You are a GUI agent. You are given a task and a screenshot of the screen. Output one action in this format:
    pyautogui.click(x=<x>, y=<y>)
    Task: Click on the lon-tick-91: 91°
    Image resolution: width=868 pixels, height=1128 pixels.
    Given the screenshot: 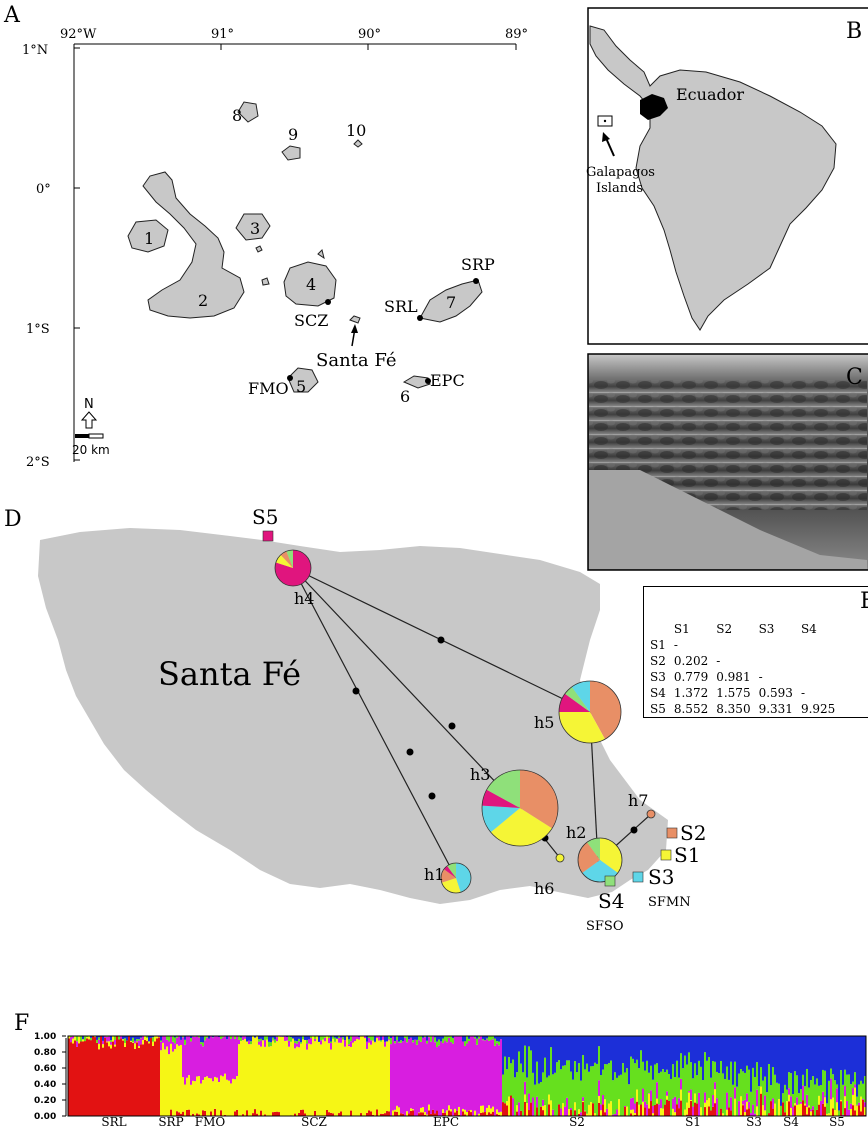 What is the action you would take?
    pyautogui.click(x=222, y=34)
    